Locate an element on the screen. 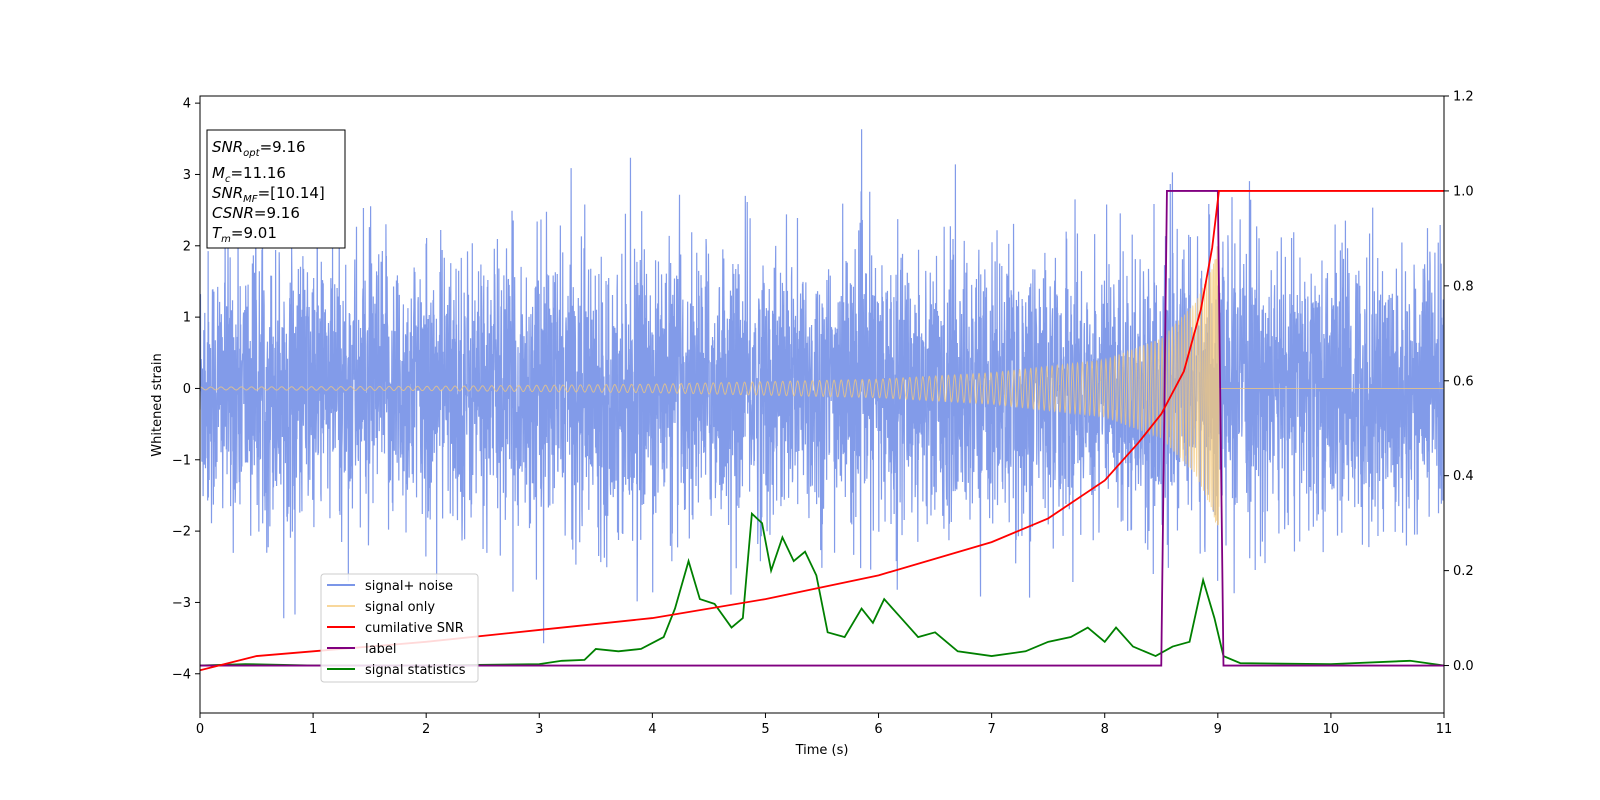 The width and height of the screenshot is (1600, 800). y-right-tick-label: 0.4 is located at coordinates (1463, 476).